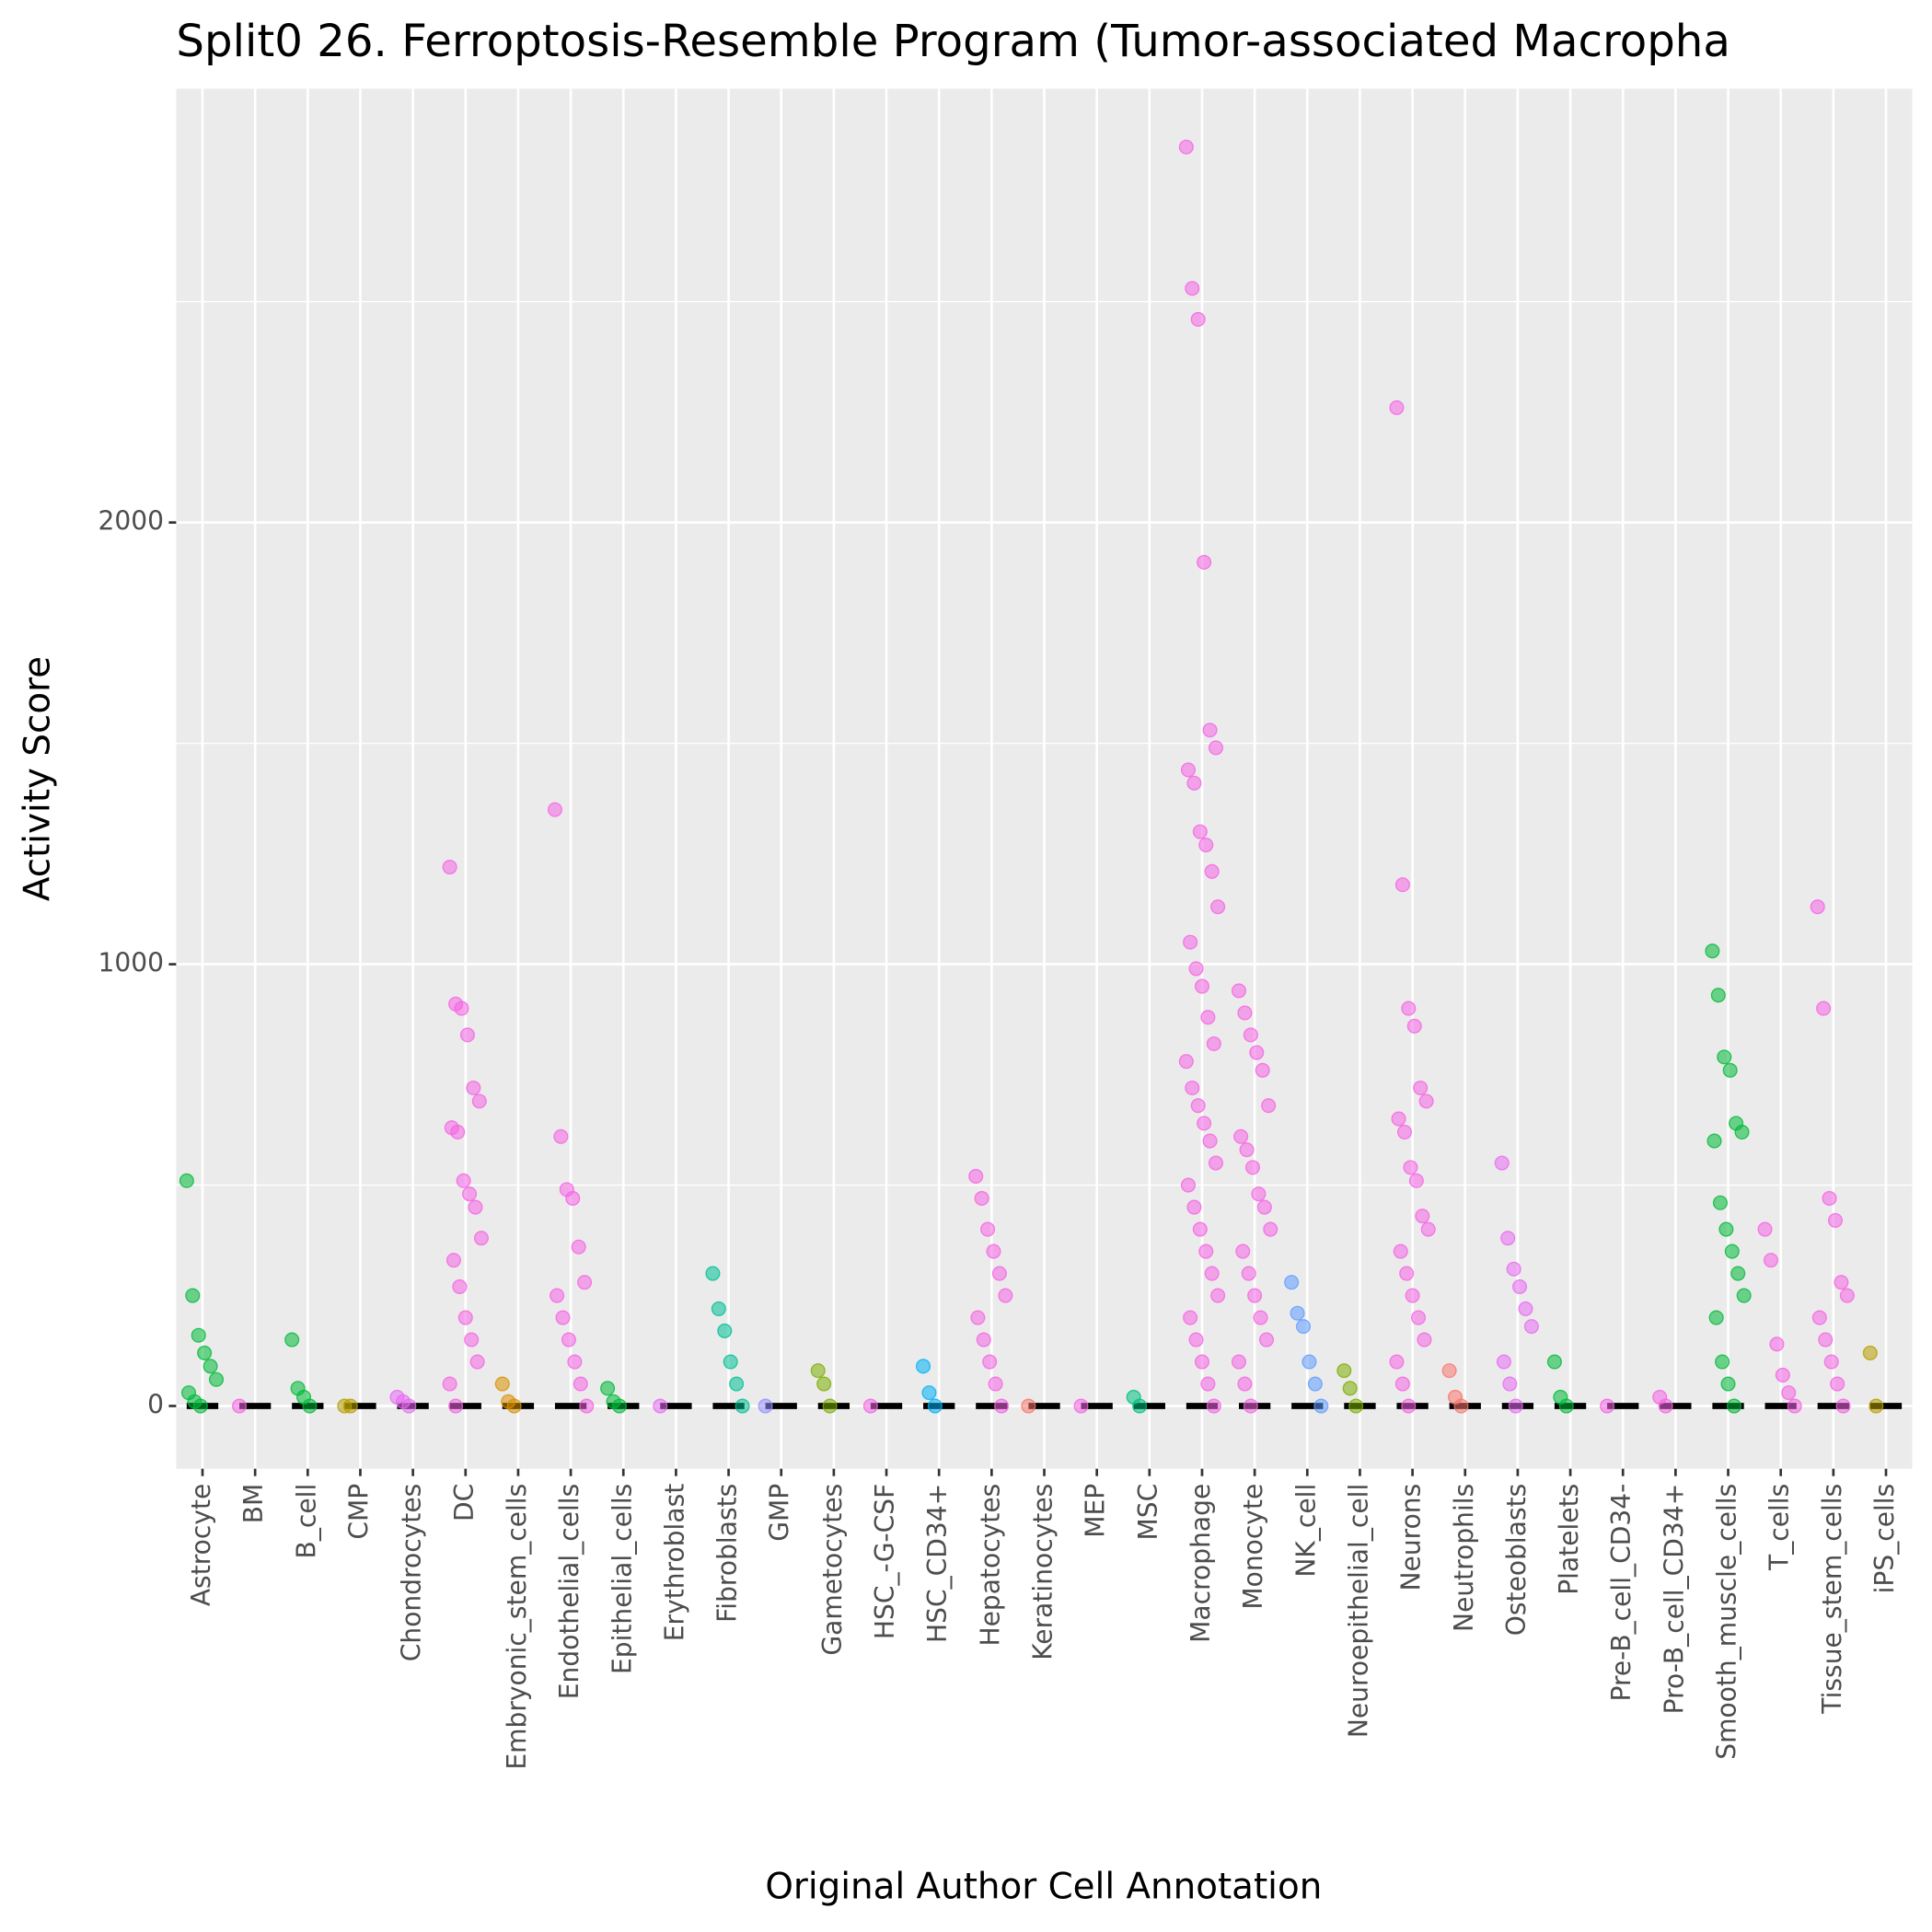 The width and height of the screenshot is (1932, 1932). What do you see at coordinates (1464, 1558) in the screenshot?
I see `x-tick-label: Neutrophils` at bounding box center [1464, 1558].